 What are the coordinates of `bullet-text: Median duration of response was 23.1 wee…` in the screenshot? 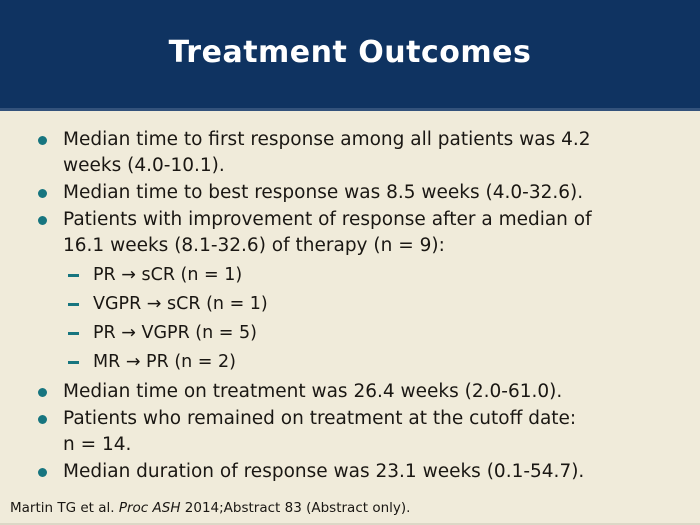 It's located at (324, 471).